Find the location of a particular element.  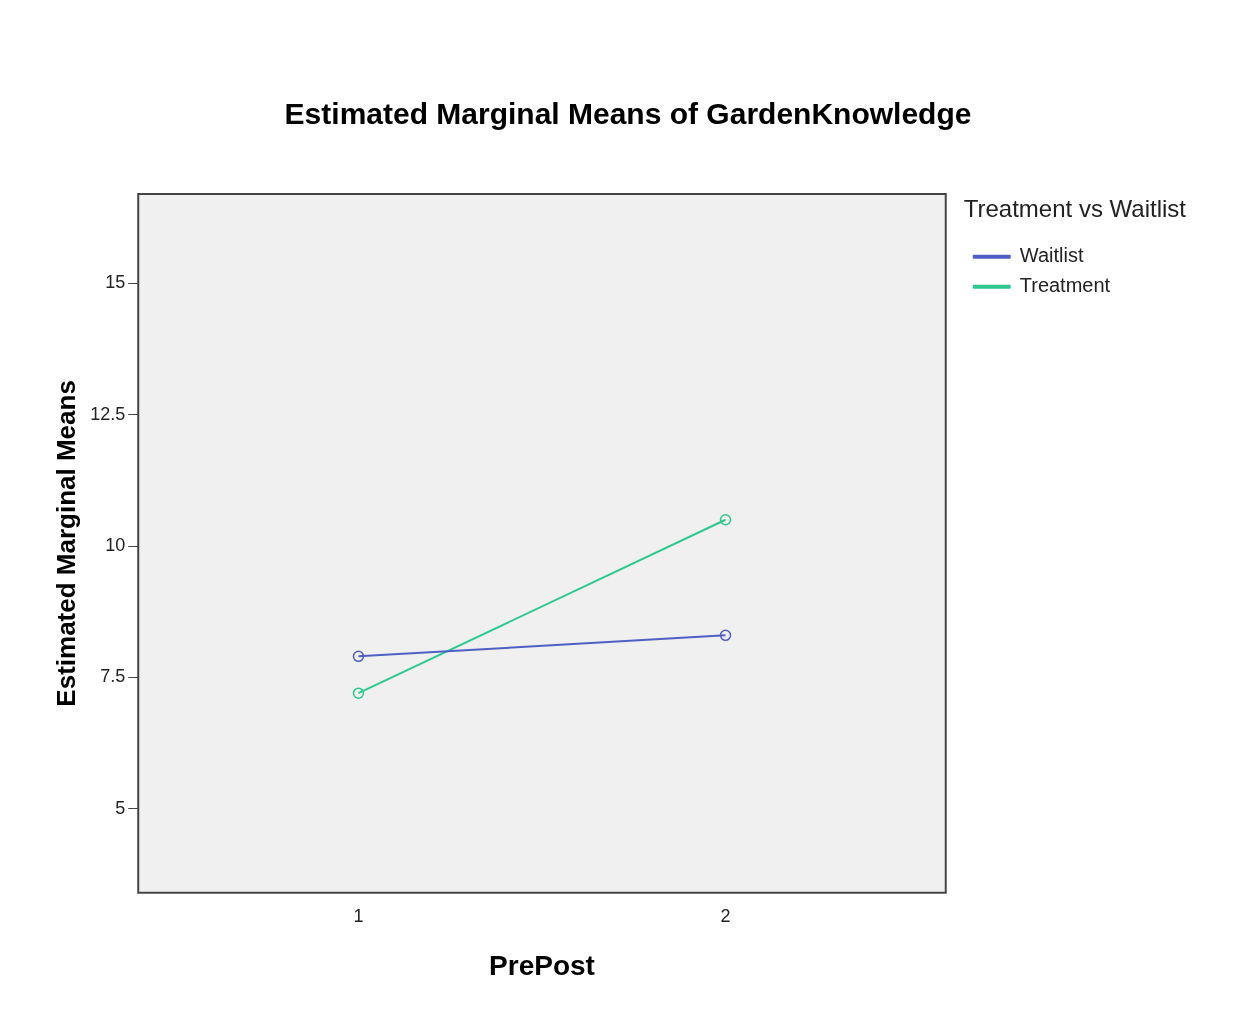

y-tick-label: 5 is located at coordinates (120, 807).